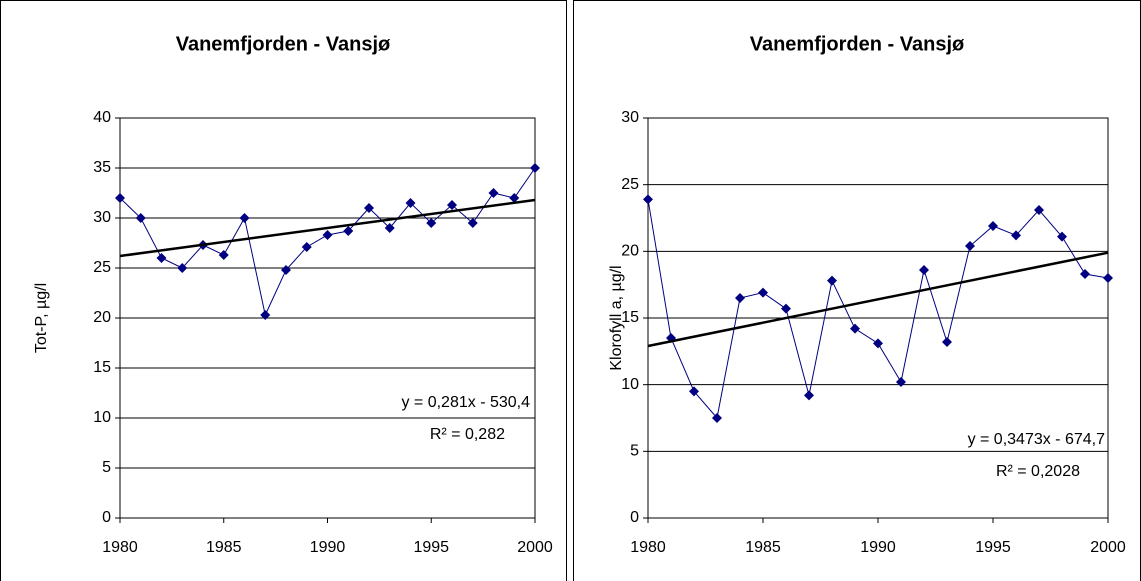  Describe the element at coordinates (1038, 471) in the screenshot. I see `trend-equation: R² = 0,2028` at that location.